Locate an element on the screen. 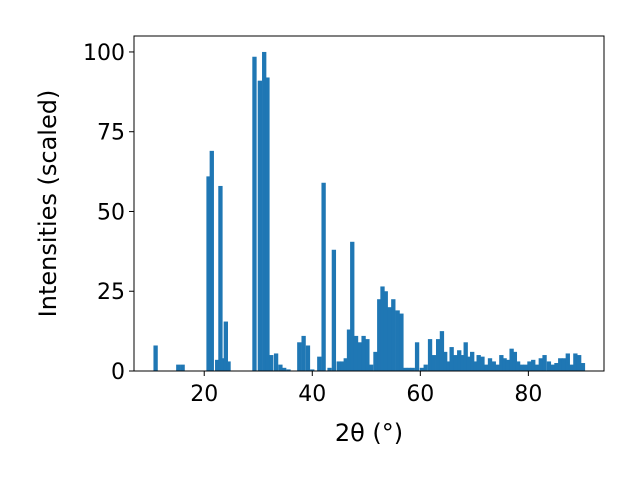 Image resolution: width=640 pixels, height=480 pixels. x-tick-label: 40 is located at coordinates (312, 394).